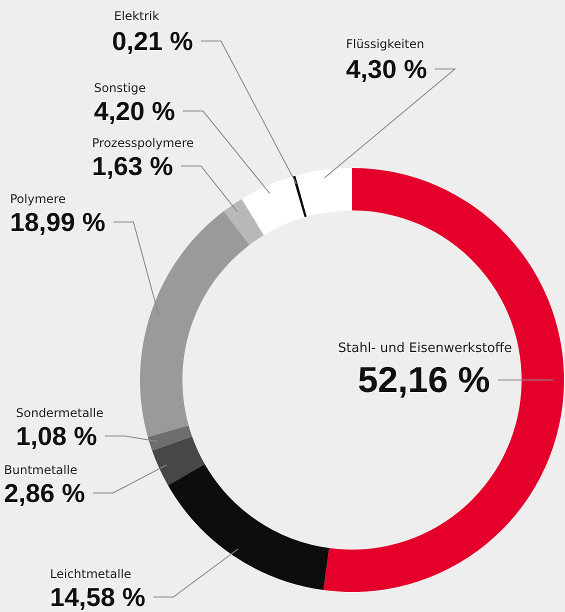  What do you see at coordinates (424, 379) in the screenshot?
I see `data-label: 52,16 %` at bounding box center [424, 379].